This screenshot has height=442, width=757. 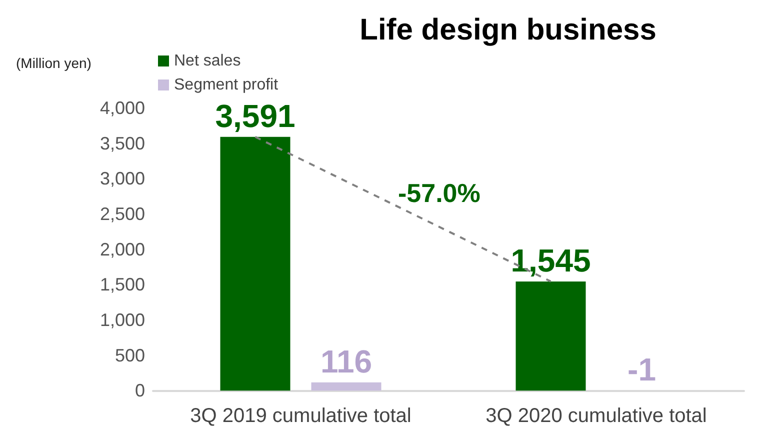 I want to click on y-tick-label: 2,500, so click(x=122, y=214).